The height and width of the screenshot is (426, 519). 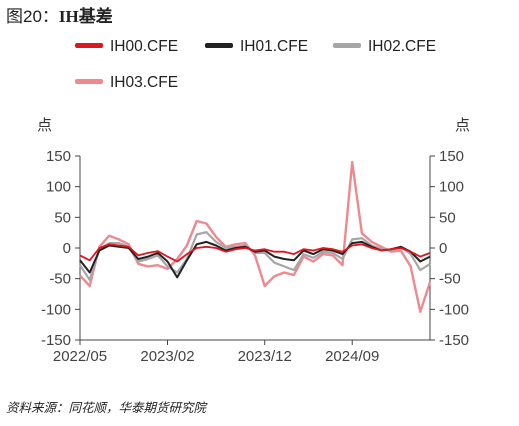 I want to click on figure-title: 图20：IH基差, so click(x=59, y=14).